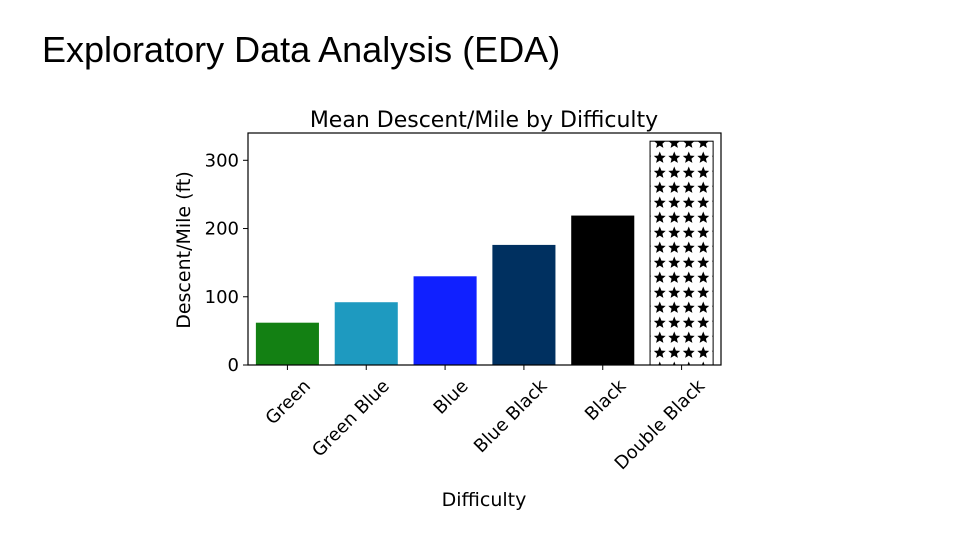 This screenshot has width=960, height=540. What do you see at coordinates (288, 402) in the screenshot?
I see `x-tick-label: Green` at bounding box center [288, 402].